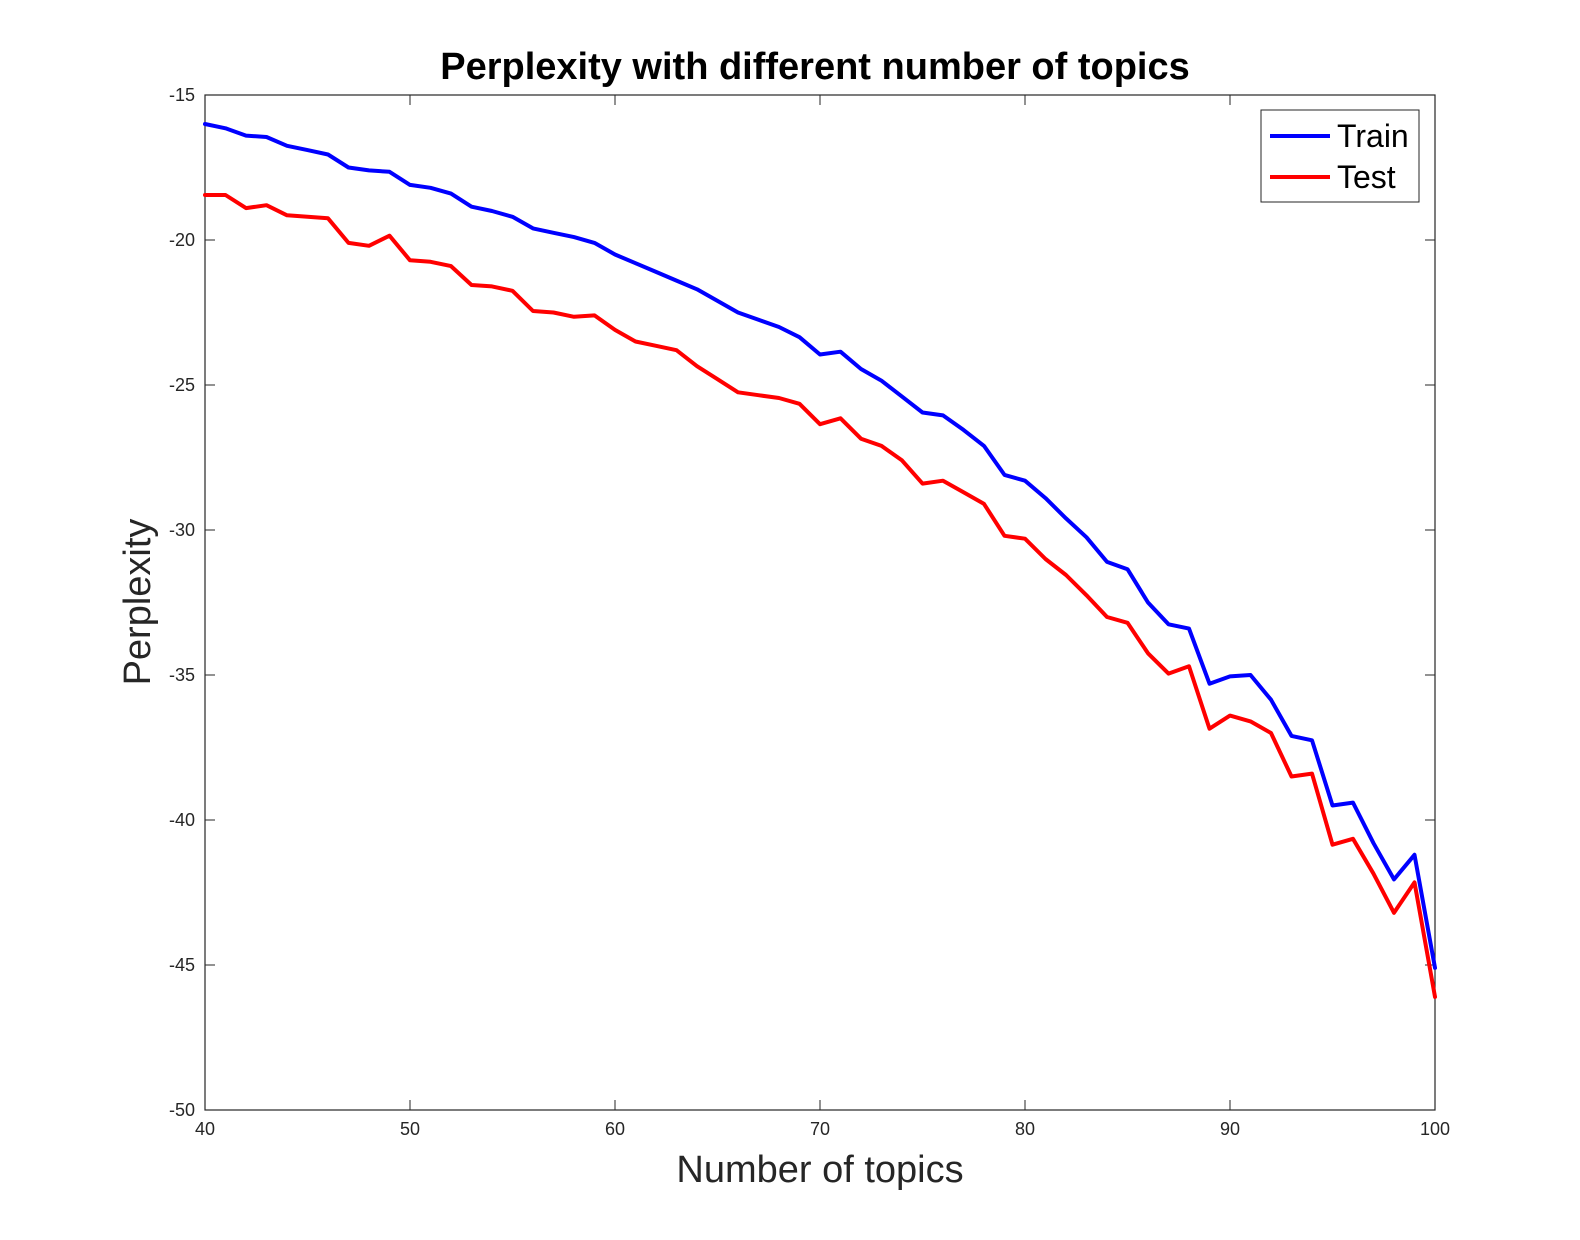 Image resolution: width=1580 pixels, height=1240 pixels. I want to click on x-axis-label: Number of topics, so click(819, 1170).